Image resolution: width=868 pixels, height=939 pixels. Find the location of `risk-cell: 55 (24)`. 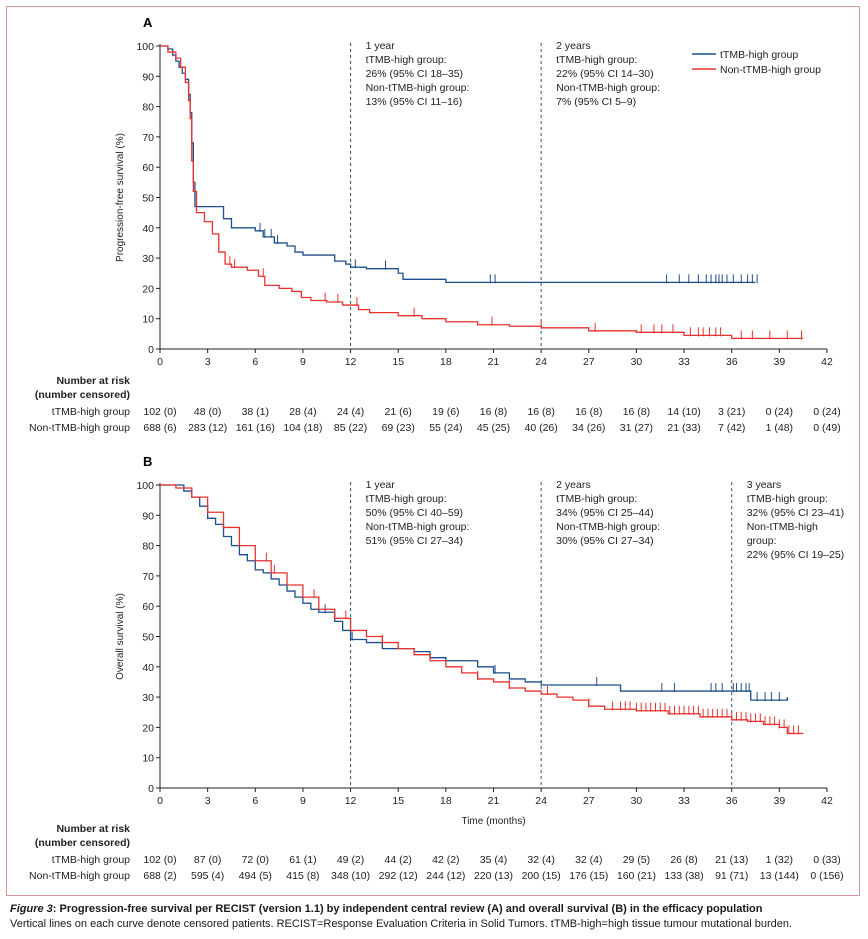

risk-cell: 55 (24) is located at coordinates (445, 428).